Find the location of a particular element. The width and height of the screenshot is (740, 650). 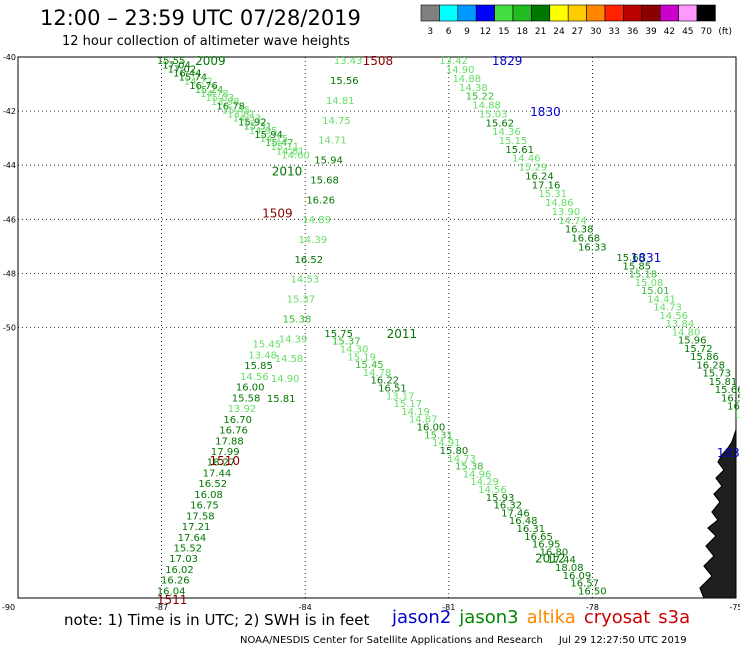

wave-height-label: 15.92 is located at coordinates (252, 123).